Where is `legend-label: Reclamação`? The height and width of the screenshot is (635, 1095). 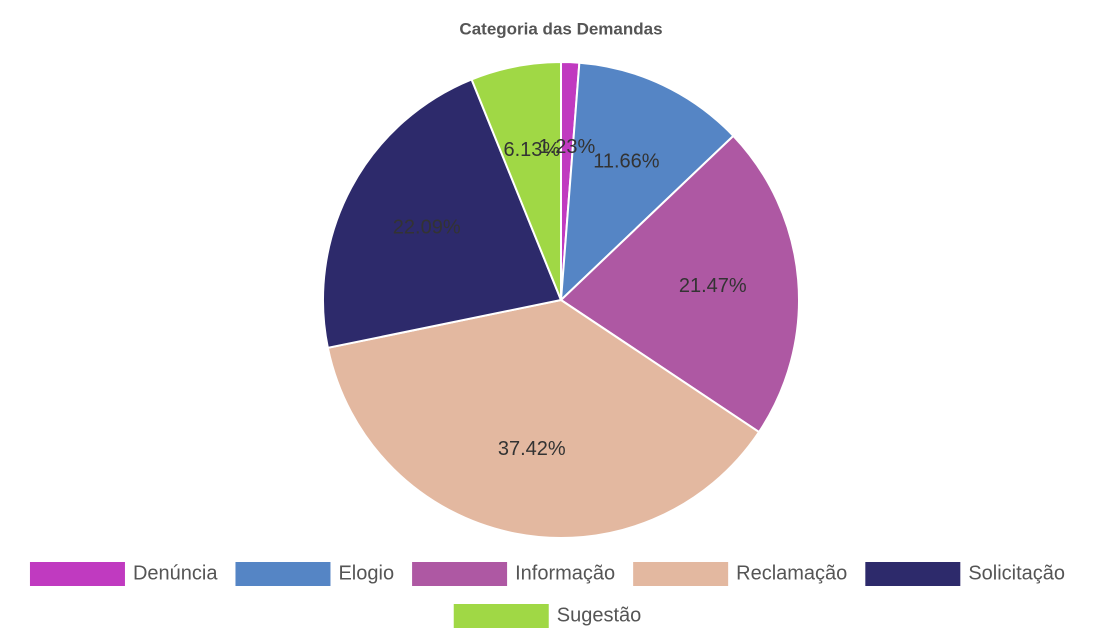 legend-label: Reclamação is located at coordinates (791, 573).